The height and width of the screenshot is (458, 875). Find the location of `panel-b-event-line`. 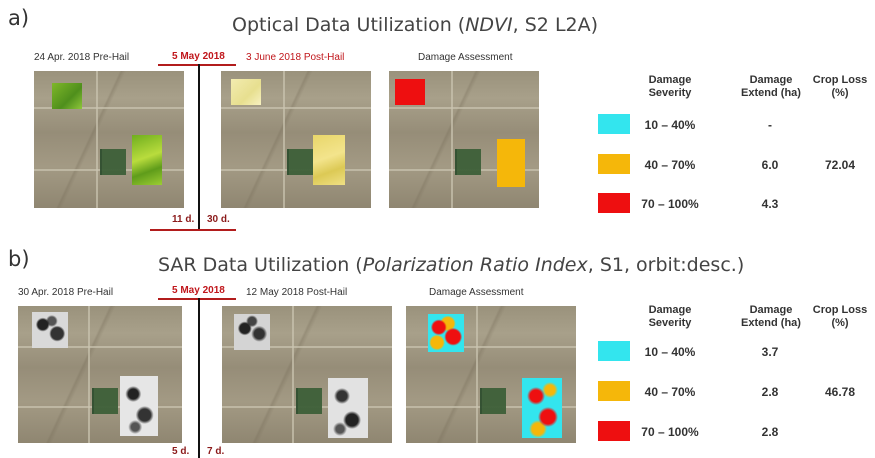

panel-b-event-line is located at coordinates (197, 299).